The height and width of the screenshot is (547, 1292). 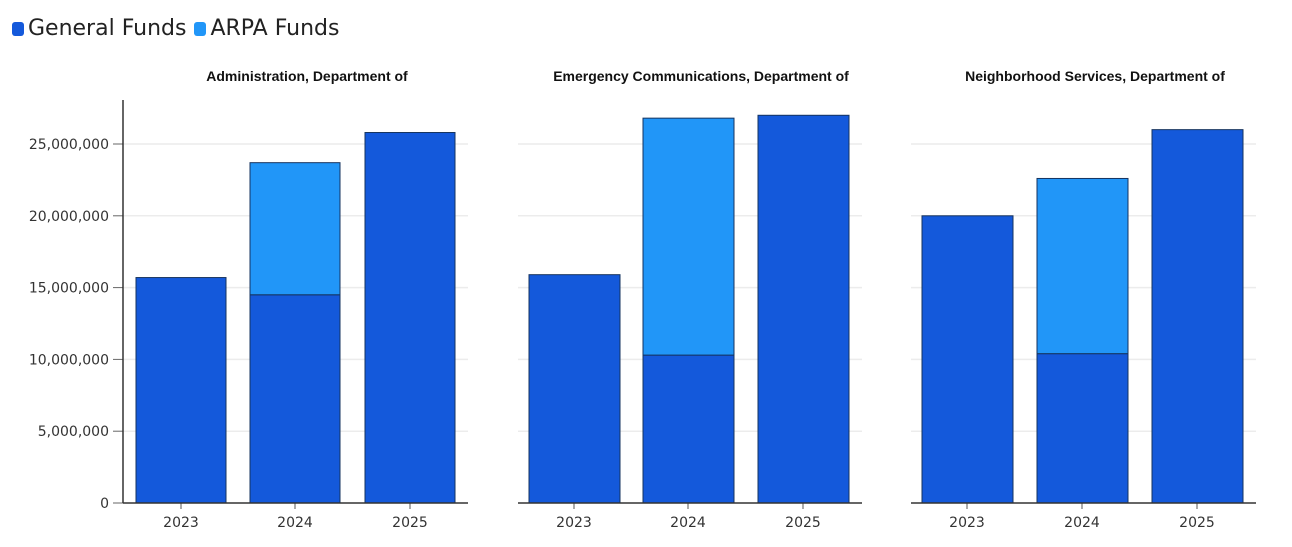 I want to click on legend-label-general-funds: General Funds, so click(x=107, y=28).